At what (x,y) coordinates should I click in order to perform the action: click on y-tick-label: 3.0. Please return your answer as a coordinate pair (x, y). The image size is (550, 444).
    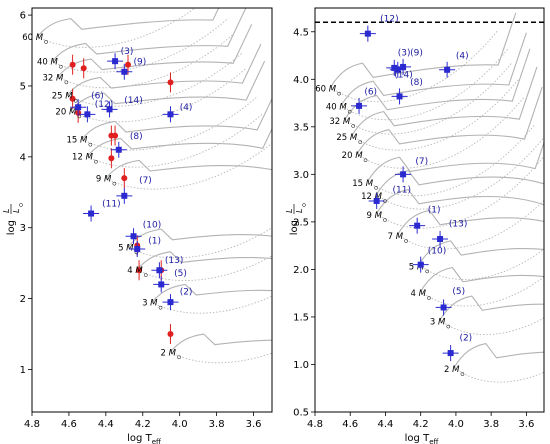
    Looking at the image, I should click on (301, 175).